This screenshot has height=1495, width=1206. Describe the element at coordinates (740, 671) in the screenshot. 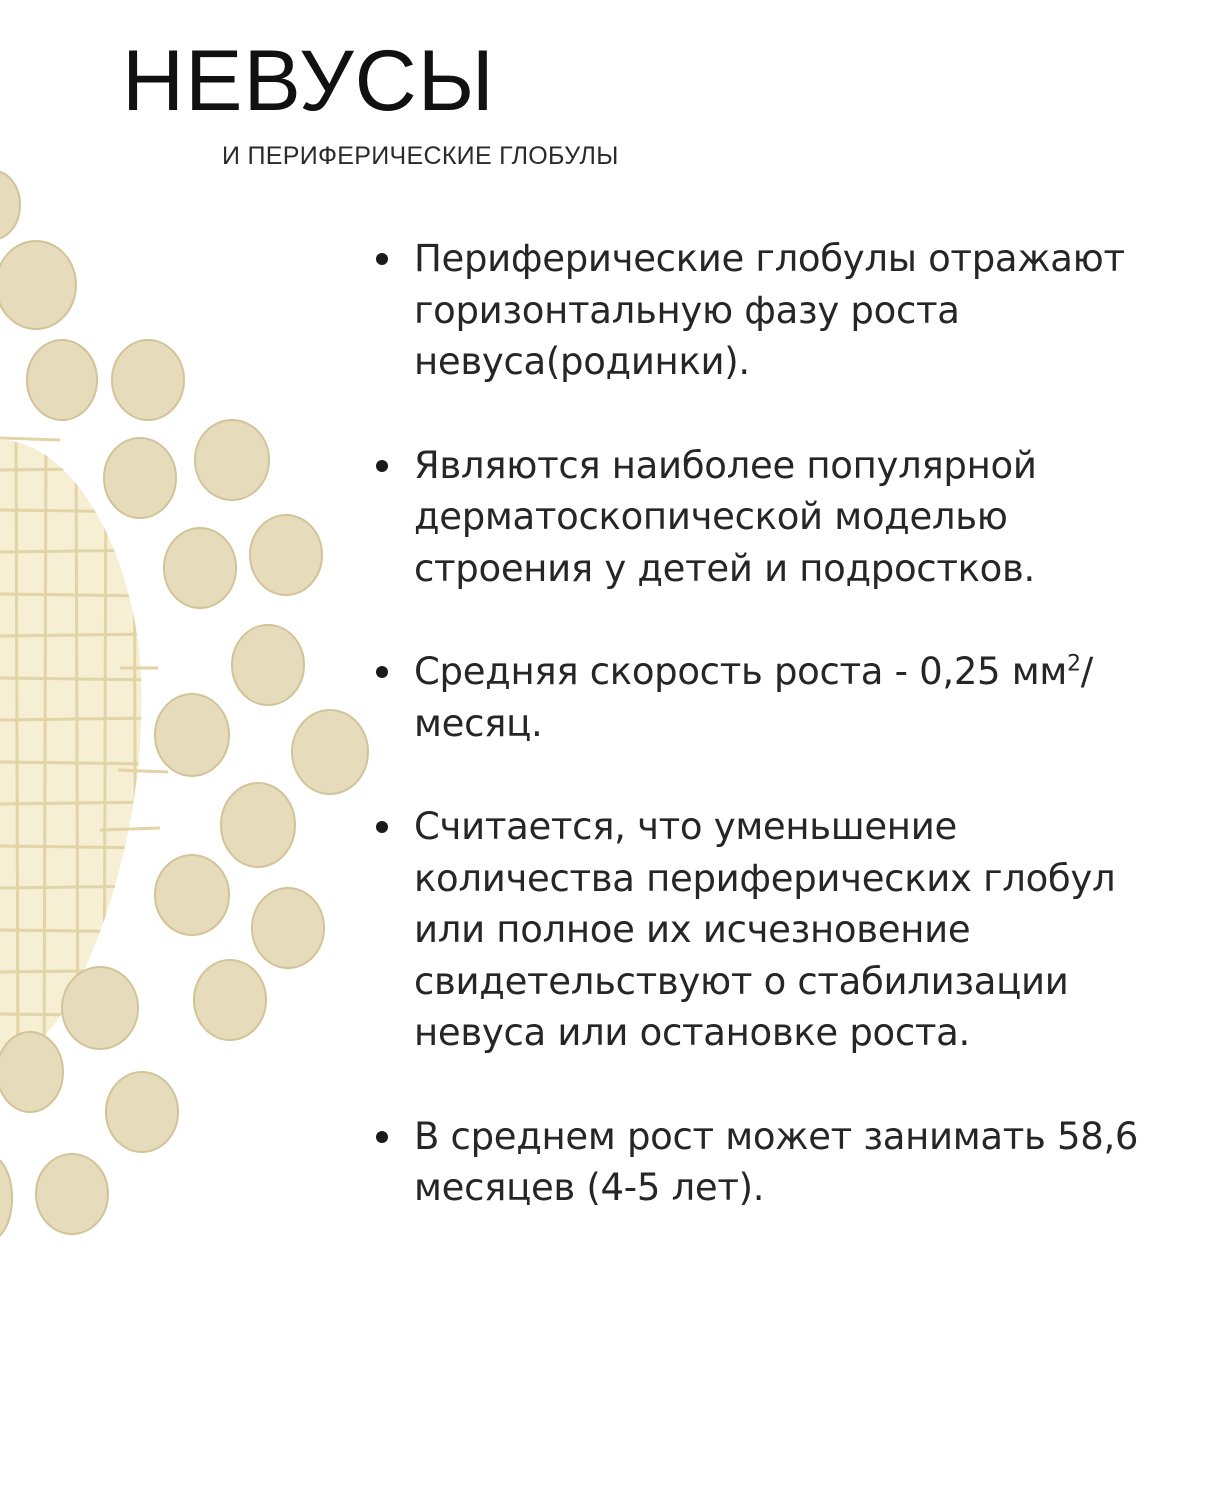

I see `growth-rate-text: Средняя скорость роста - 0,25 мм` at that location.